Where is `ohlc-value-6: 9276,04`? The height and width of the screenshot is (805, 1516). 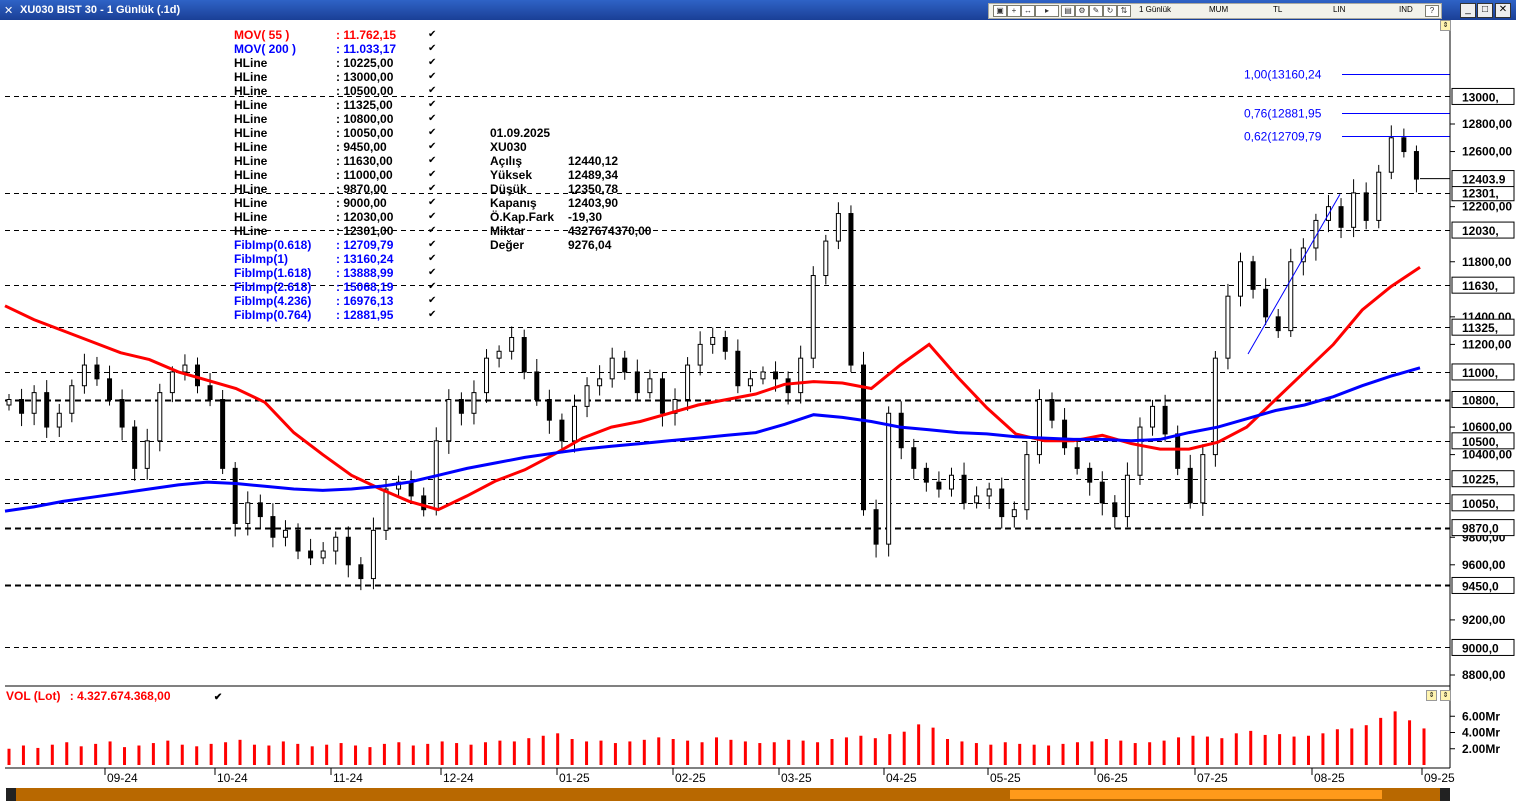 ohlc-value-6: 9276,04 is located at coordinates (590, 245).